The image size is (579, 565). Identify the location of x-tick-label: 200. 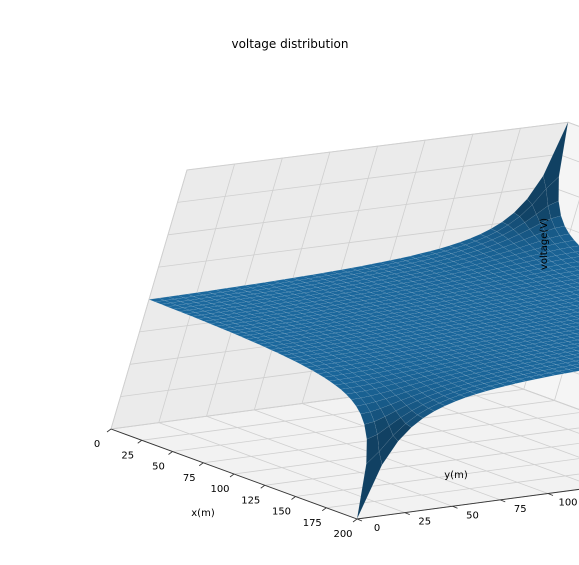
(342, 534).